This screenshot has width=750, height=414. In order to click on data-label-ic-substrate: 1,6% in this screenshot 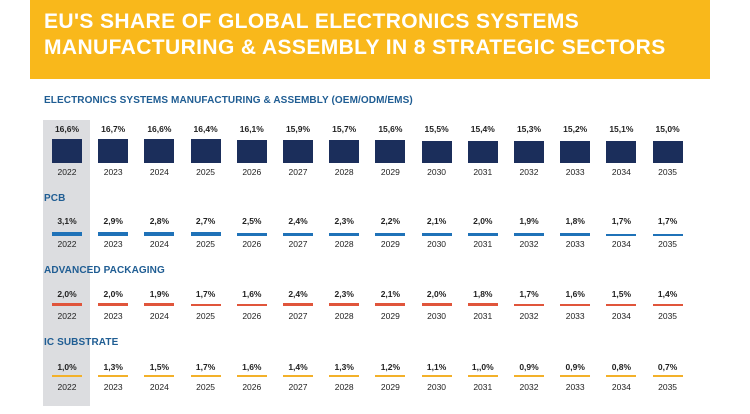, I will do `click(252, 367)`.